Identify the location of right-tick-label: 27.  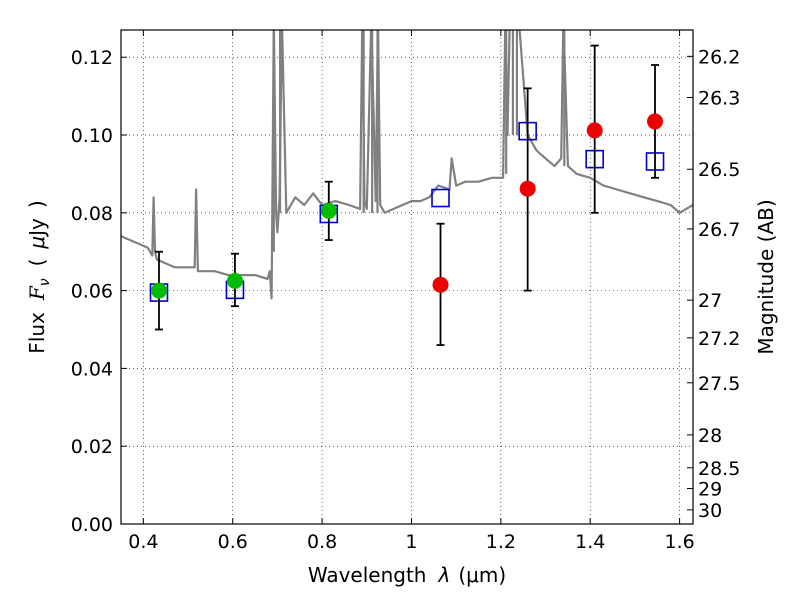
(710, 301).